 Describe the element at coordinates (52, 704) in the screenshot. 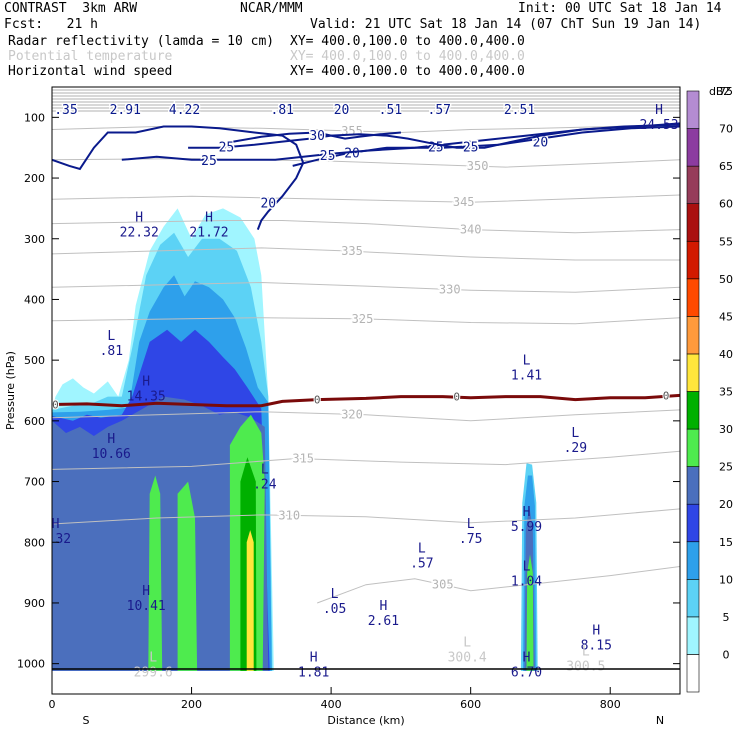

I see `x-tick-label-0: 0` at that location.